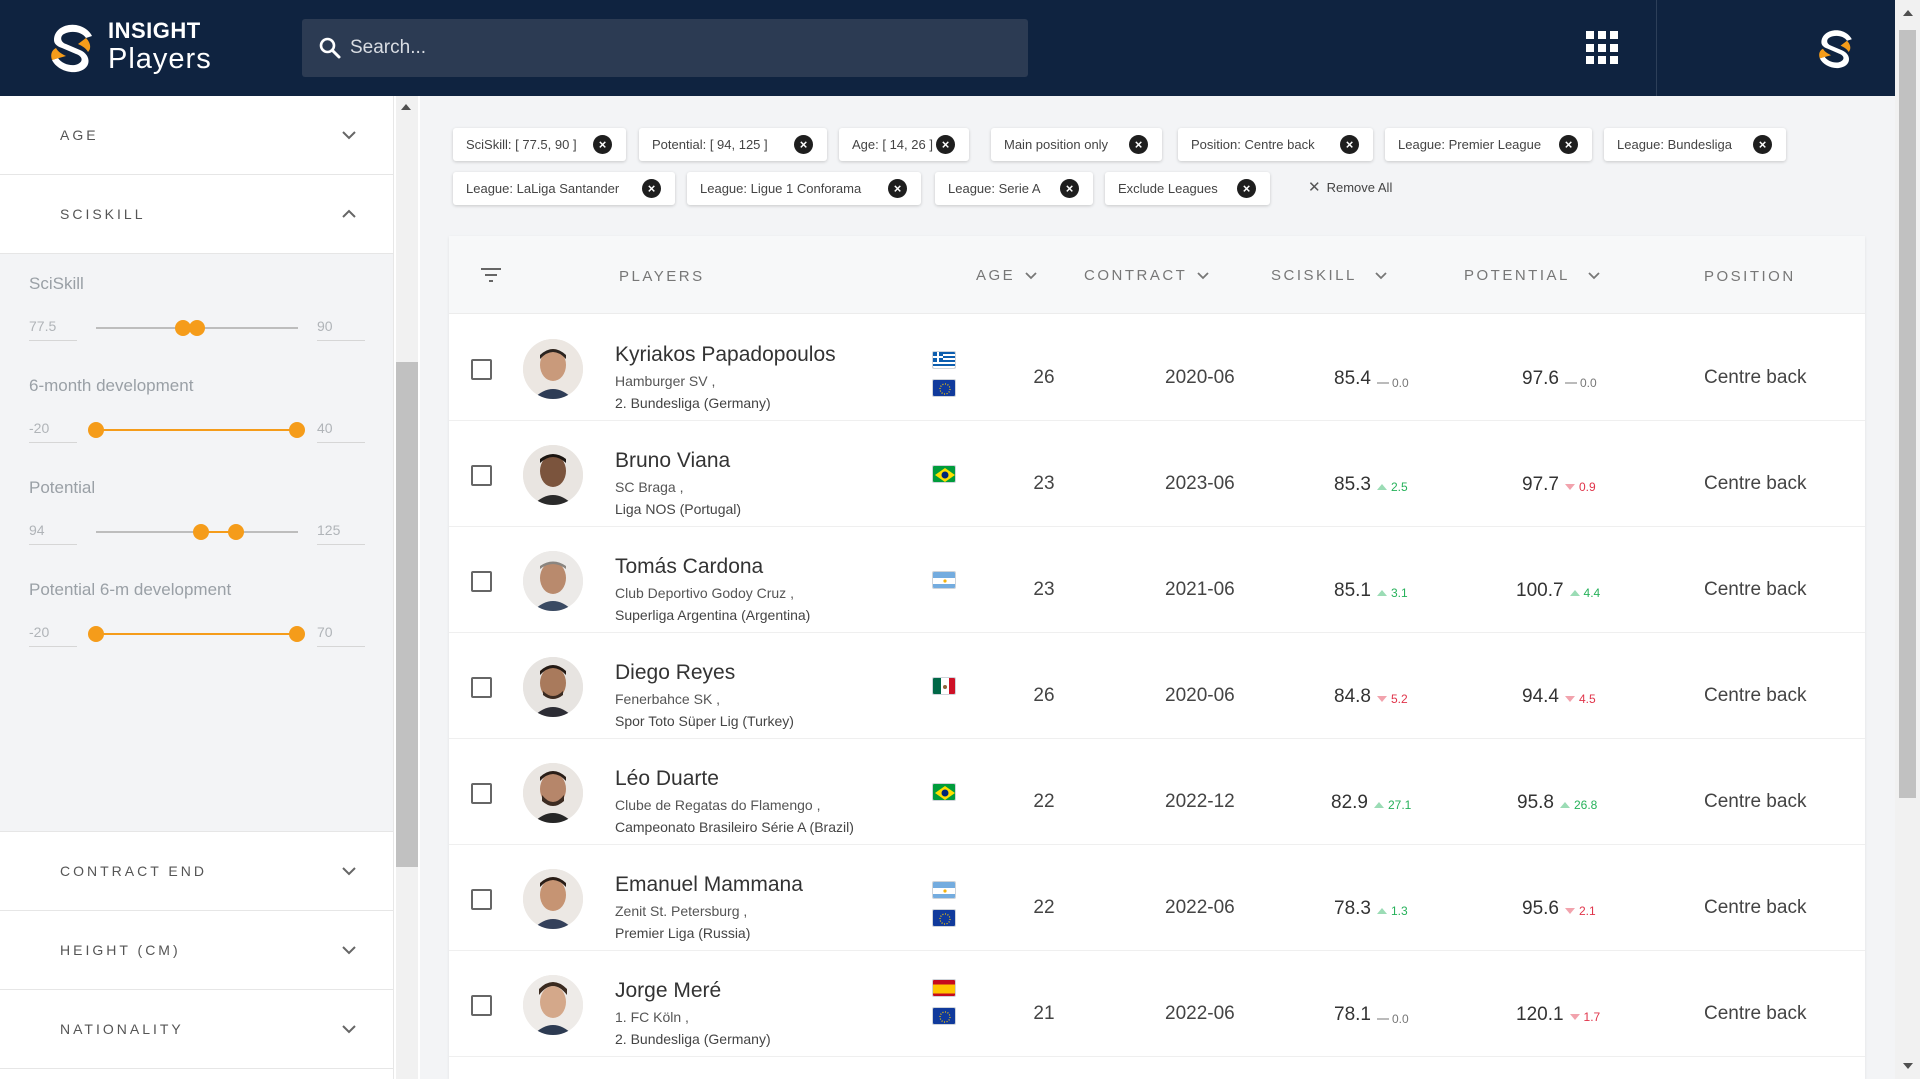 The width and height of the screenshot is (1920, 1079). What do you see at coordinates (1146, 275) in the screenshot?
I see `column-header-contract: CONTRACT` at bounding box center [1146, 275].